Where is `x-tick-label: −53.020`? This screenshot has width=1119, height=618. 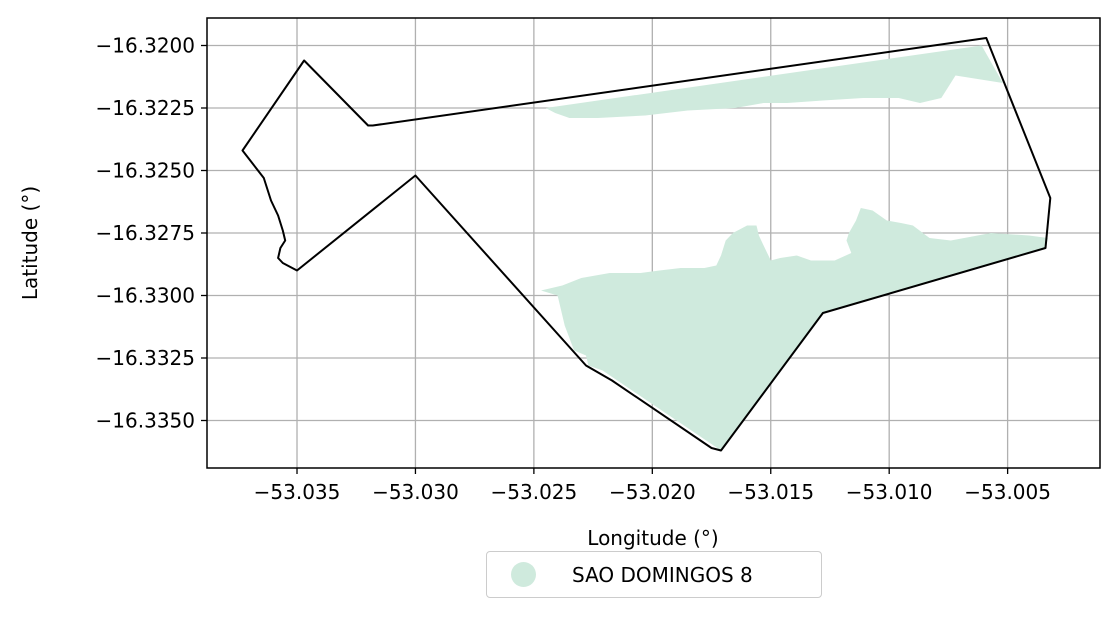
x-tick-label: −53.020 is located at coordinates (652, 492).